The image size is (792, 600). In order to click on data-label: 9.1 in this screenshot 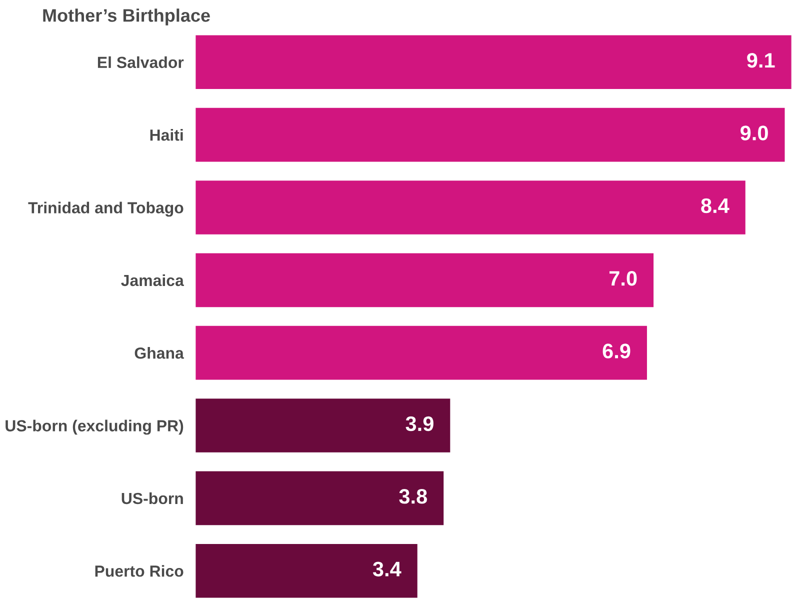, I will do `click(761, 60)`.